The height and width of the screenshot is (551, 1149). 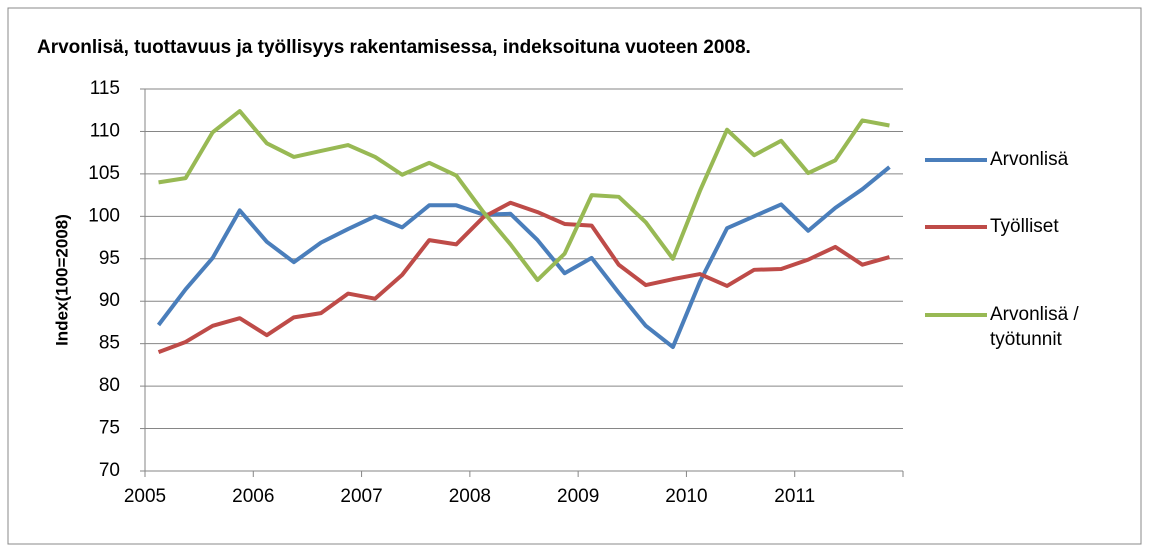 I want to click on y-tick-label: 95, so click(x=109, y=258).